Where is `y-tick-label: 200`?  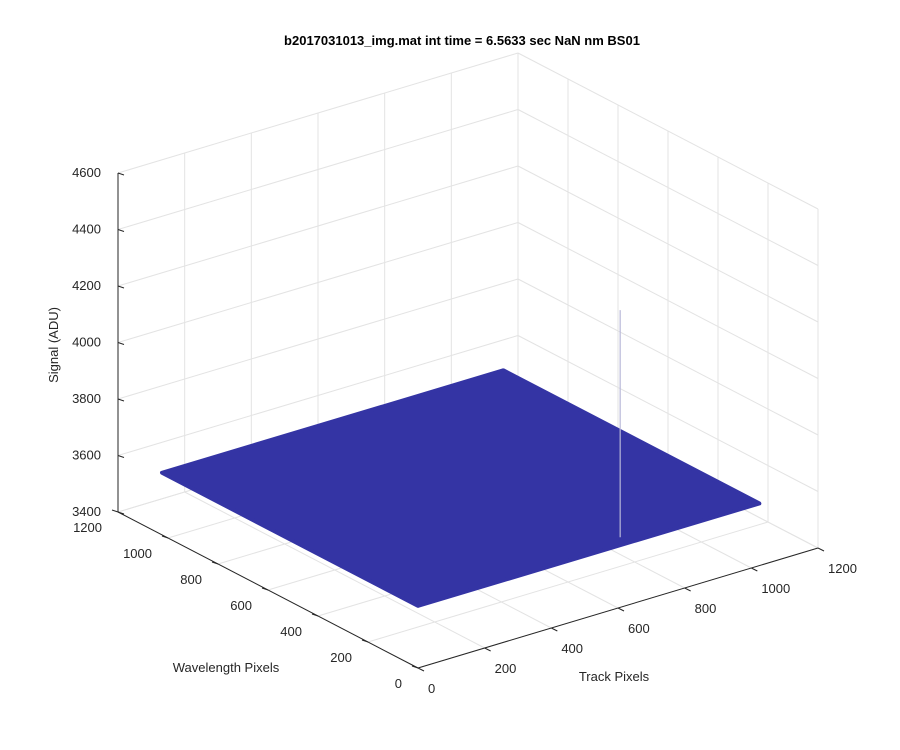
y-tick-label: 200 is located at coordinates (341, 657).